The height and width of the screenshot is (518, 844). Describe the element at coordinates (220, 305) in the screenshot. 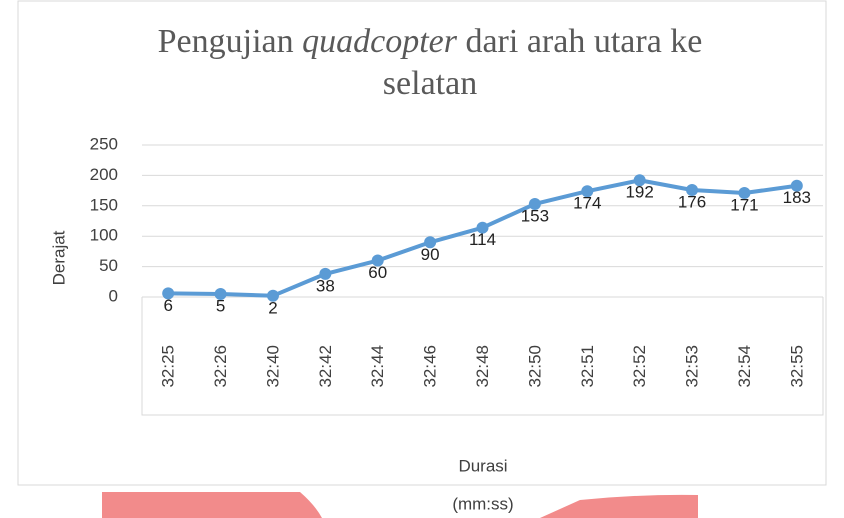

I see `data-label: 5` at that location.